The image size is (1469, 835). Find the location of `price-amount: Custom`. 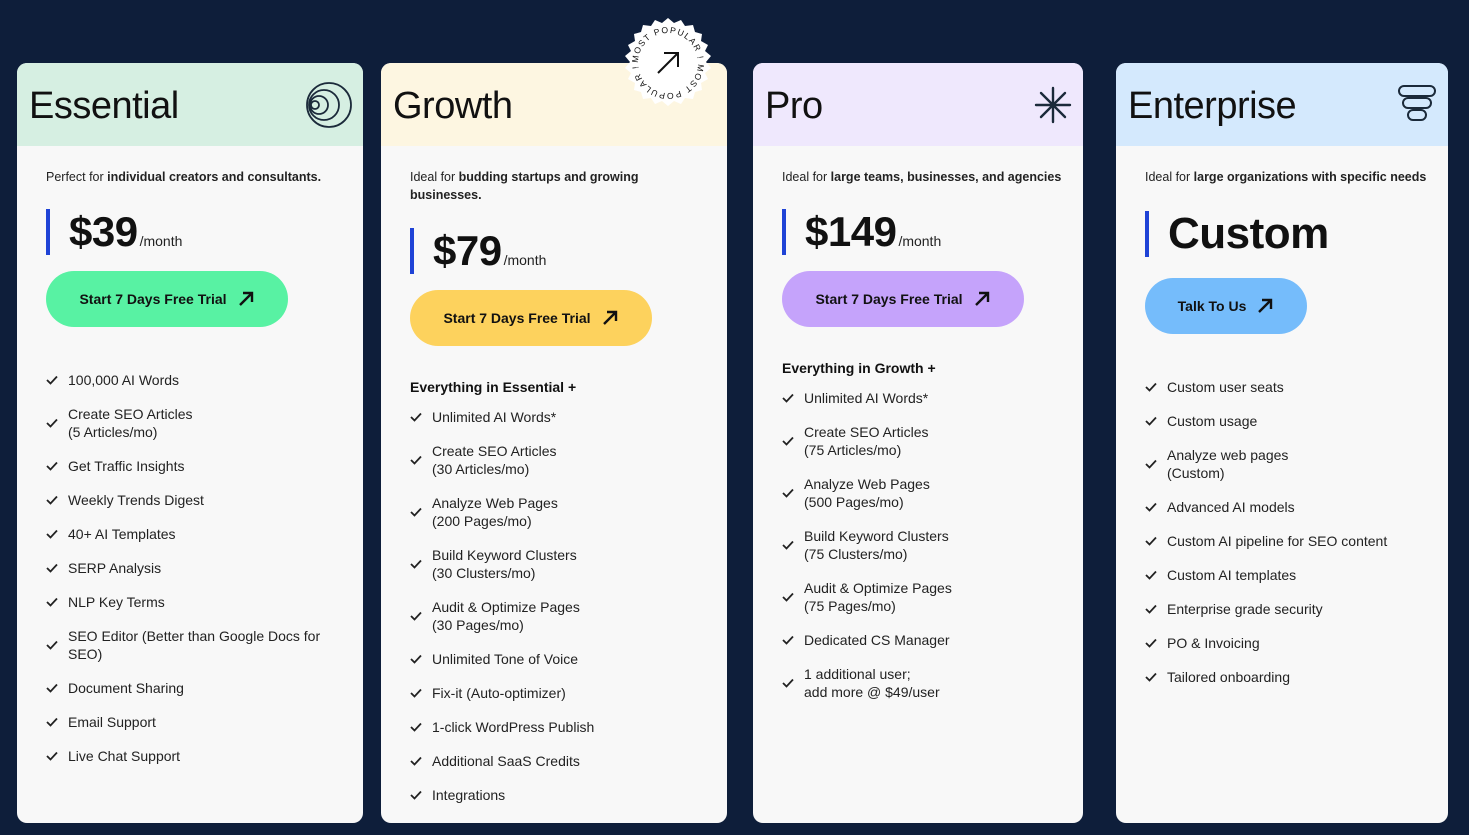

price-amount: Custom is located at coordinates (1248, 233).